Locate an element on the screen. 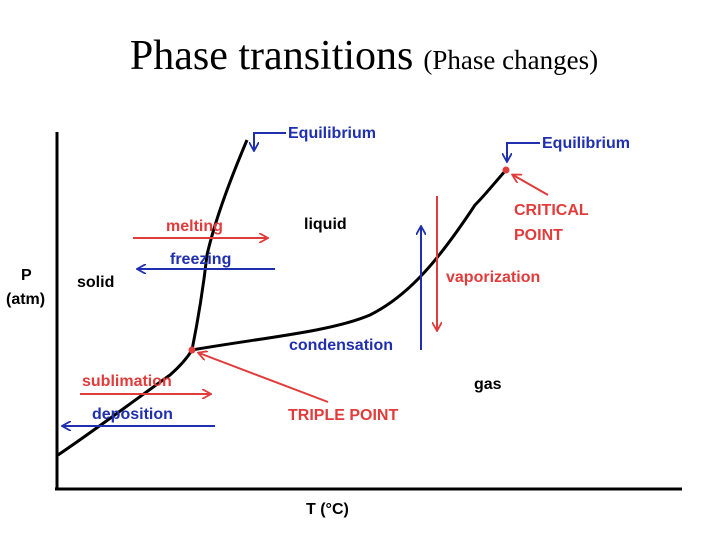 This screenshot has width=728, height=546. melting-curve is located at coordinates (219, 245).